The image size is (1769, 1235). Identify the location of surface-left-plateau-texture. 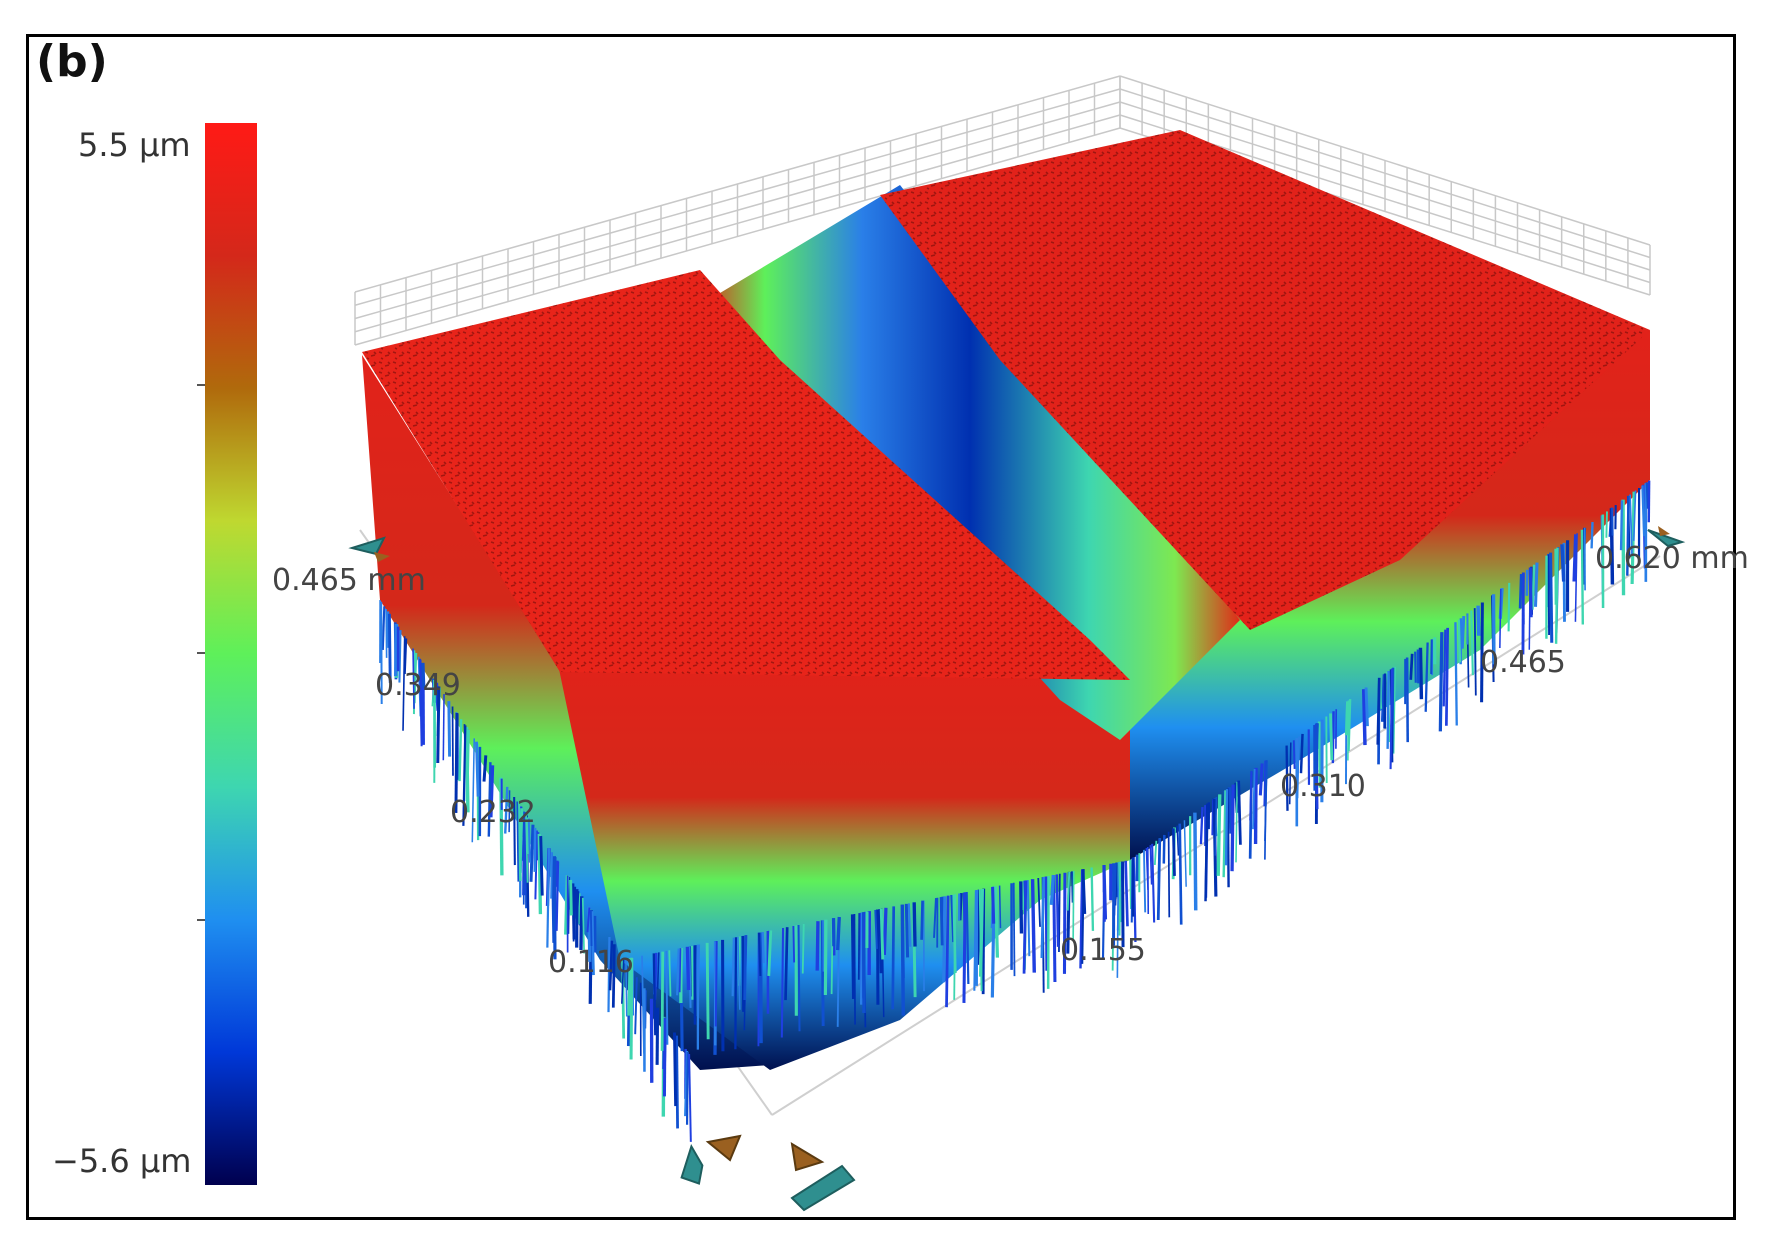
(746, 475).